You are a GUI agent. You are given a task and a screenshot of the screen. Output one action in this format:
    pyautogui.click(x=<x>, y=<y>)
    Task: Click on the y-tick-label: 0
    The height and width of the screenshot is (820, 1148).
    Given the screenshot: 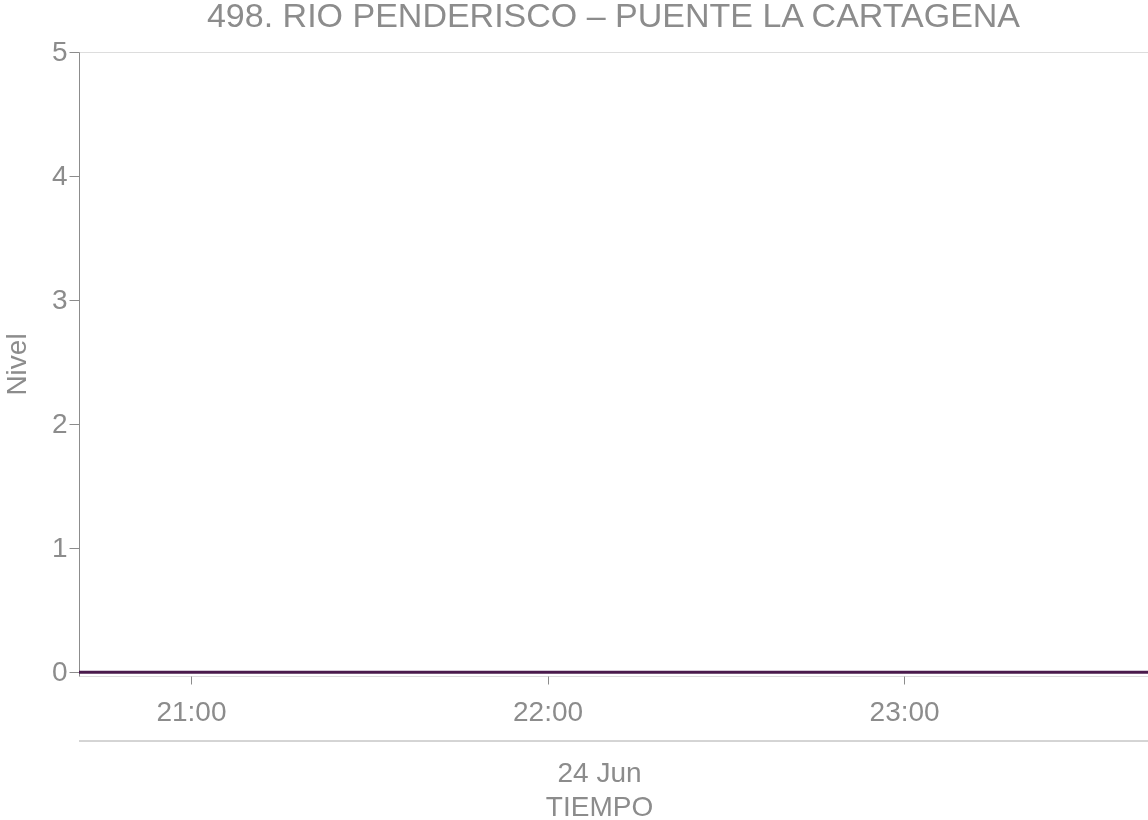 What is the action you would take?
    pyautogui.click(x=59, y=671)
    